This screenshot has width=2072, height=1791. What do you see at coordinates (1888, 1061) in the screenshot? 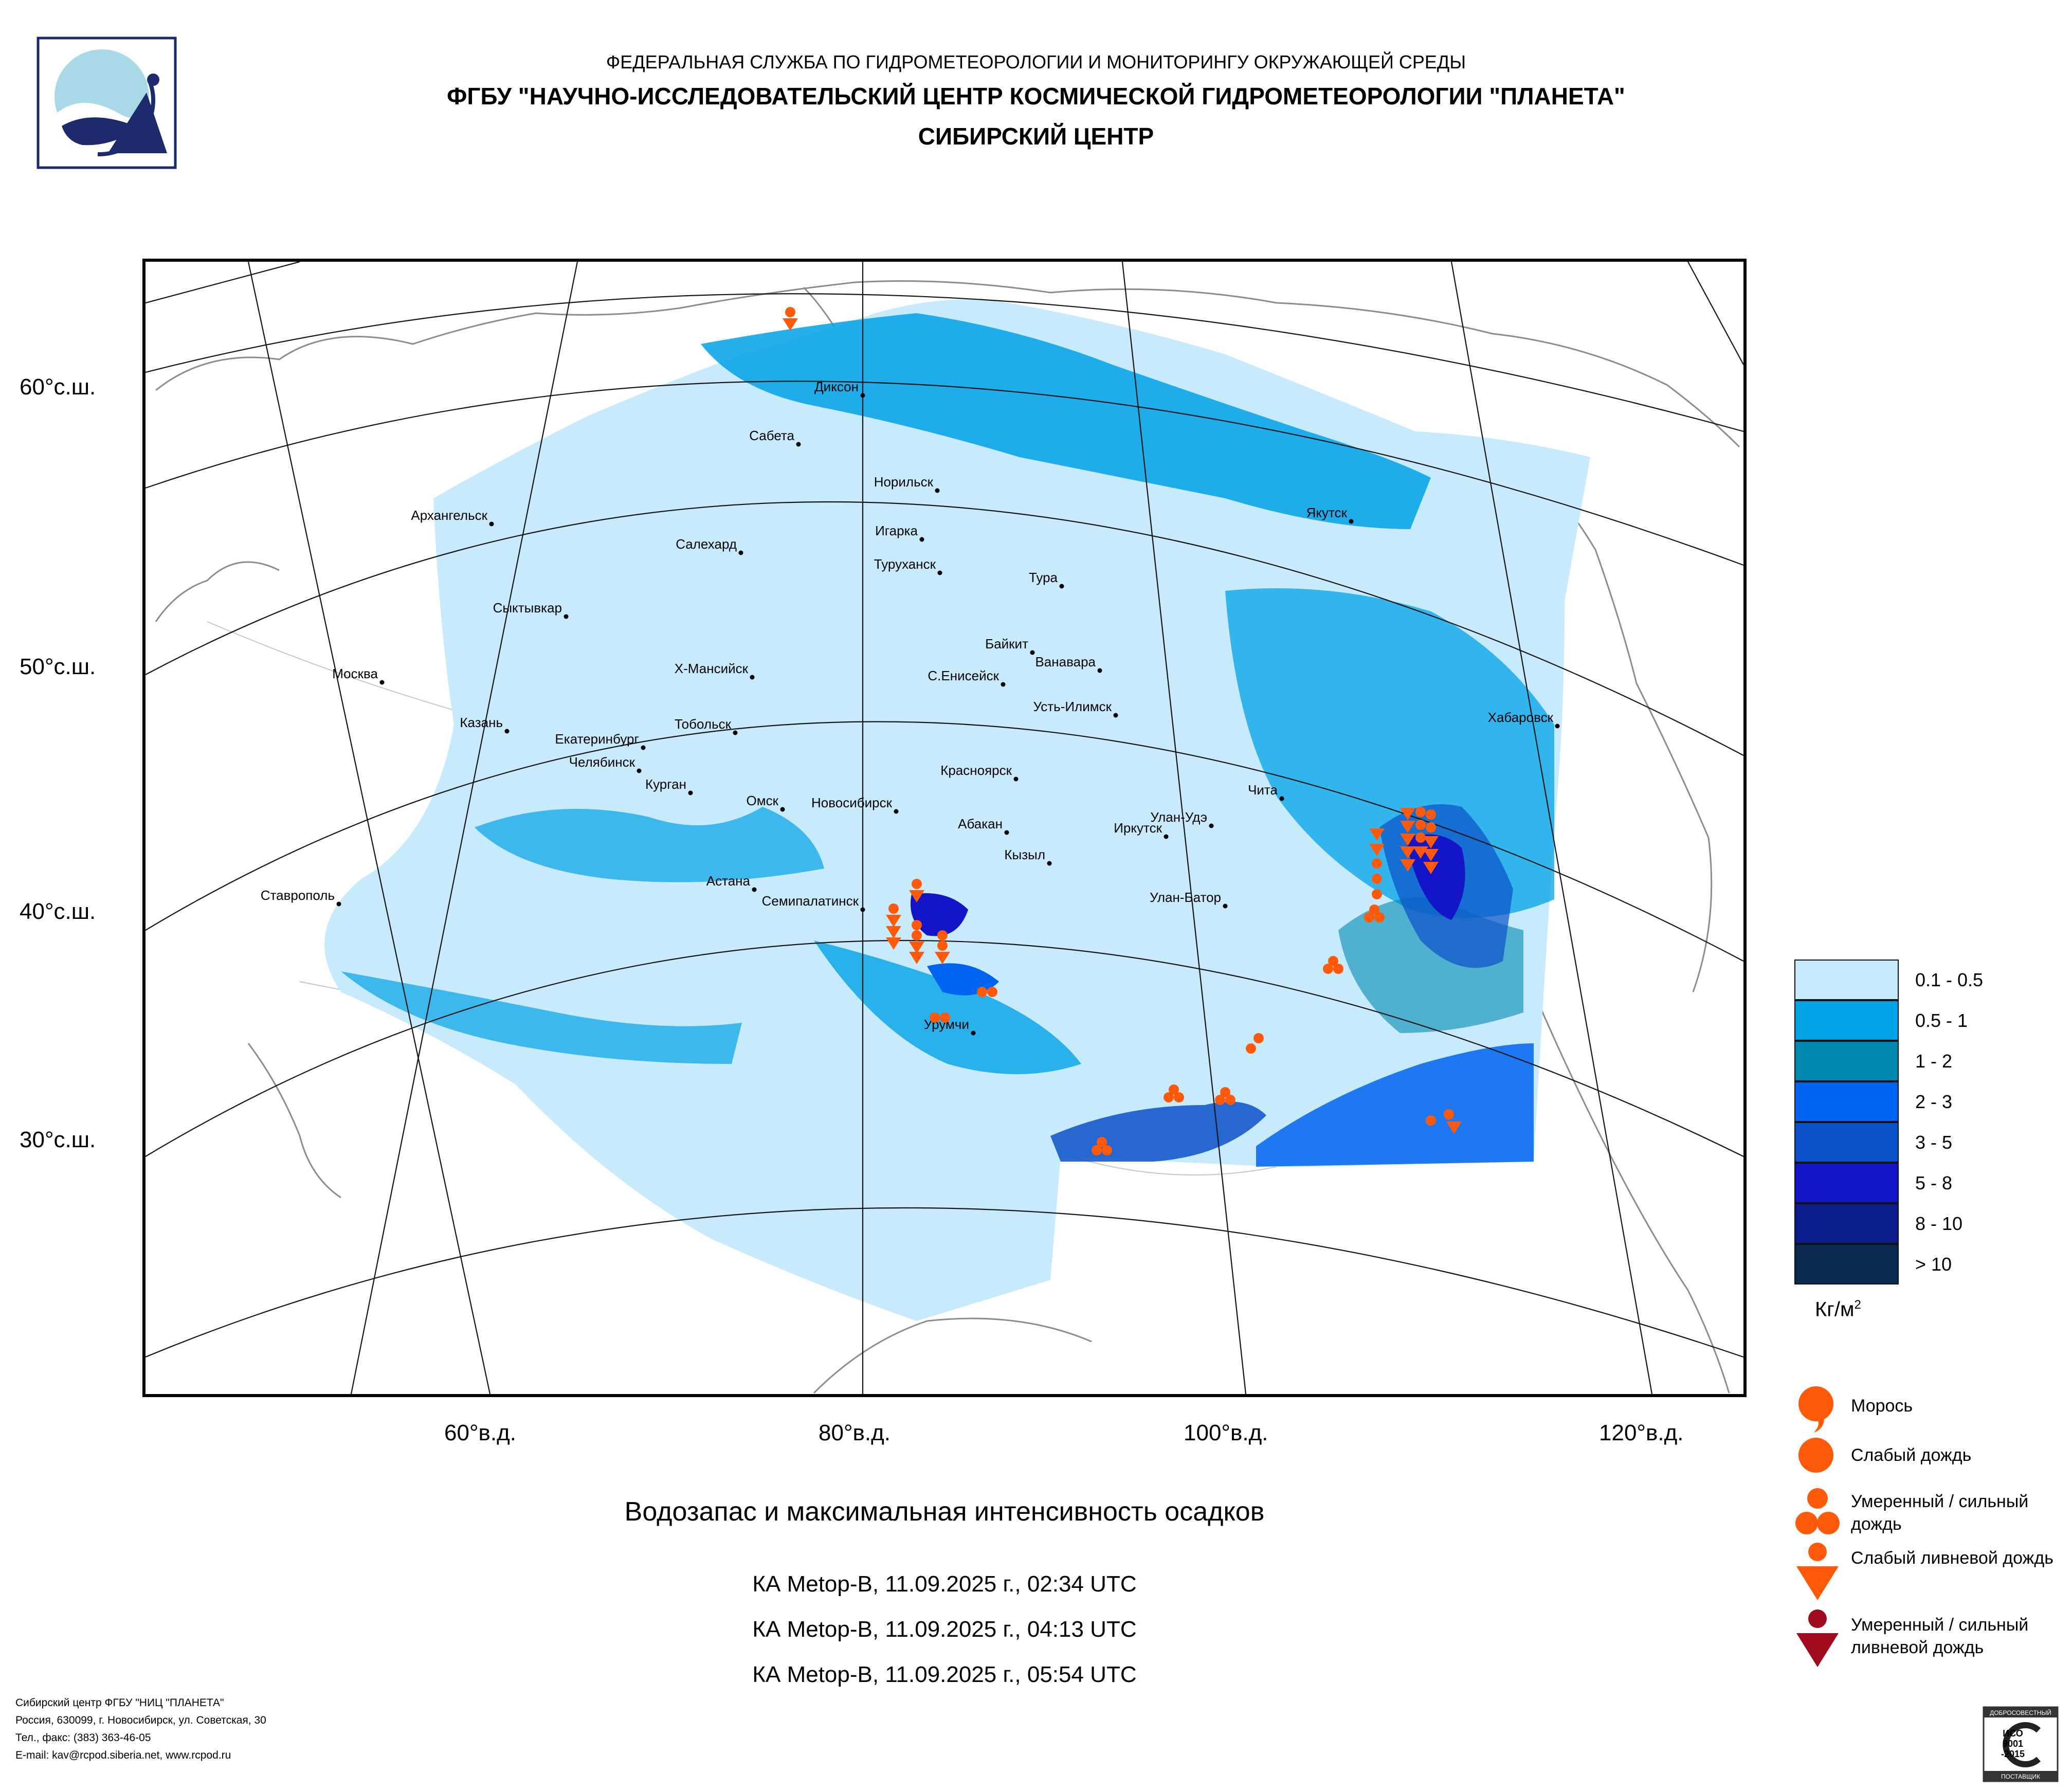
I see `legend-row: 1 - 2` at bounding box center [1888, 1061].